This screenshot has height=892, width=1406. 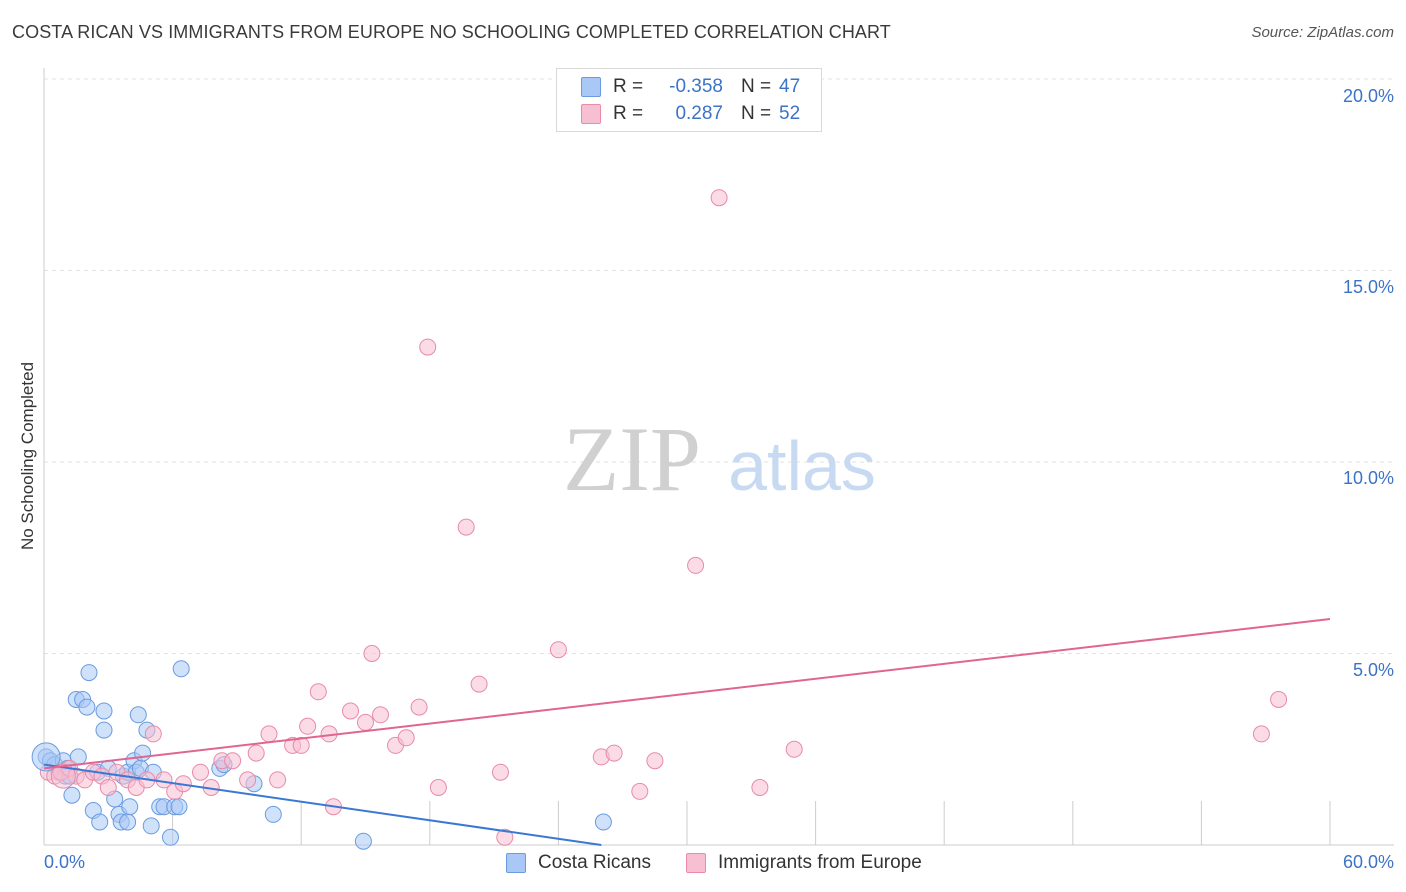 I want to click on y-tick-label: 20.0%, so click(x=1368, y=96).